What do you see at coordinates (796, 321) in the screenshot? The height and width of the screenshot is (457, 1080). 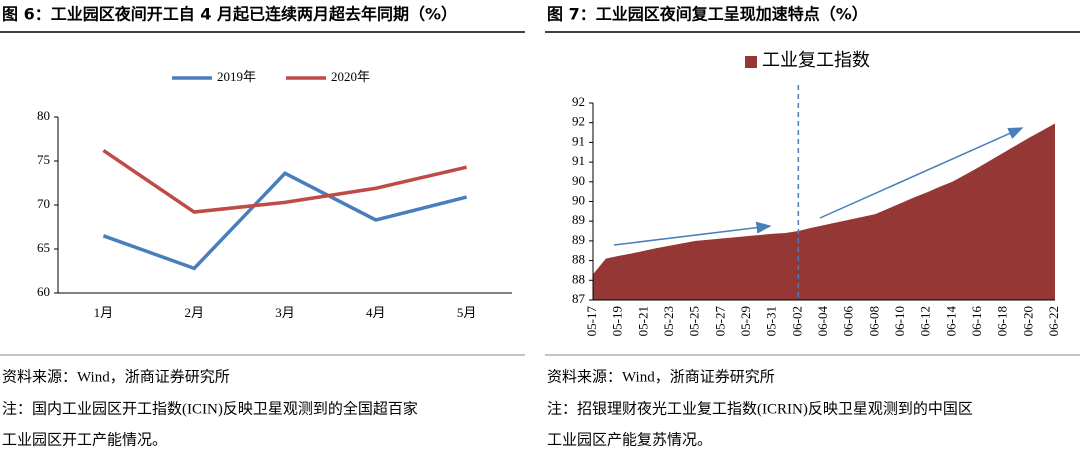 I see `x-tick-label: 06-02` at bounding box center [796, 321].